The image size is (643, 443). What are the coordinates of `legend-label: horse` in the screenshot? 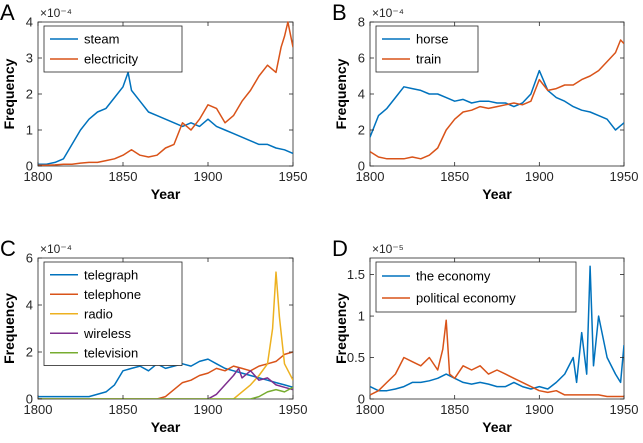 It's located at (432, 39).